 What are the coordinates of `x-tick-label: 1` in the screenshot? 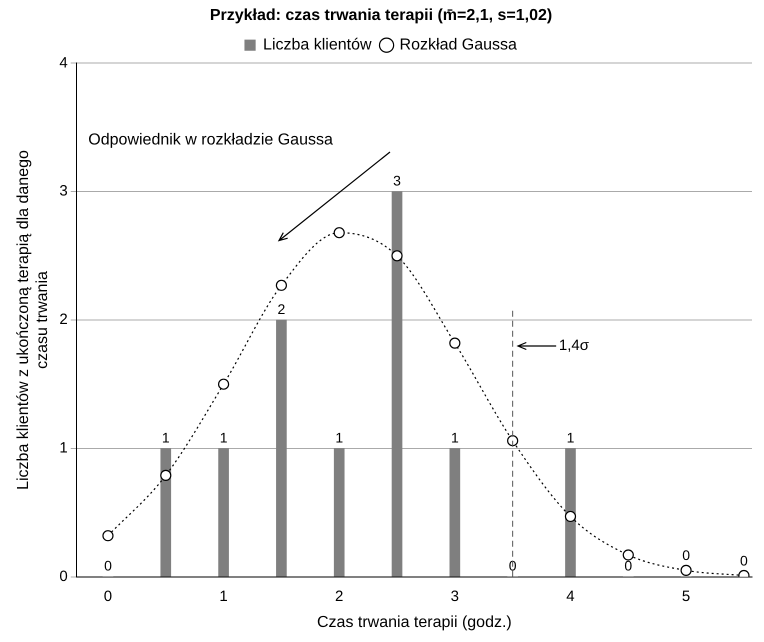 It's located at (223, 596).